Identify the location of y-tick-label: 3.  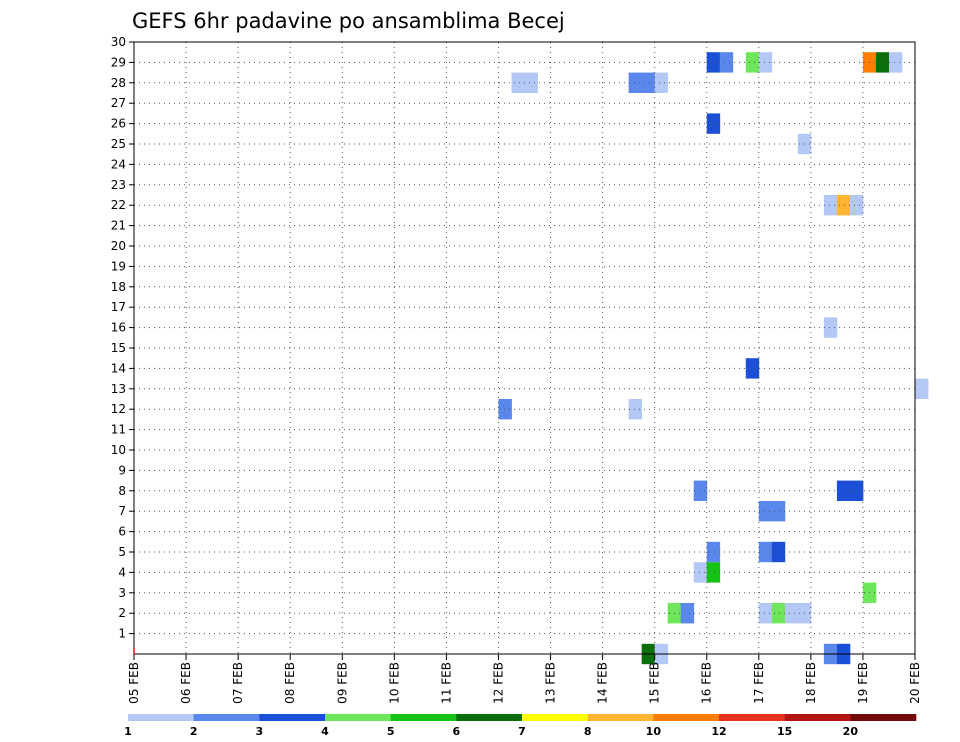
(122, 593).